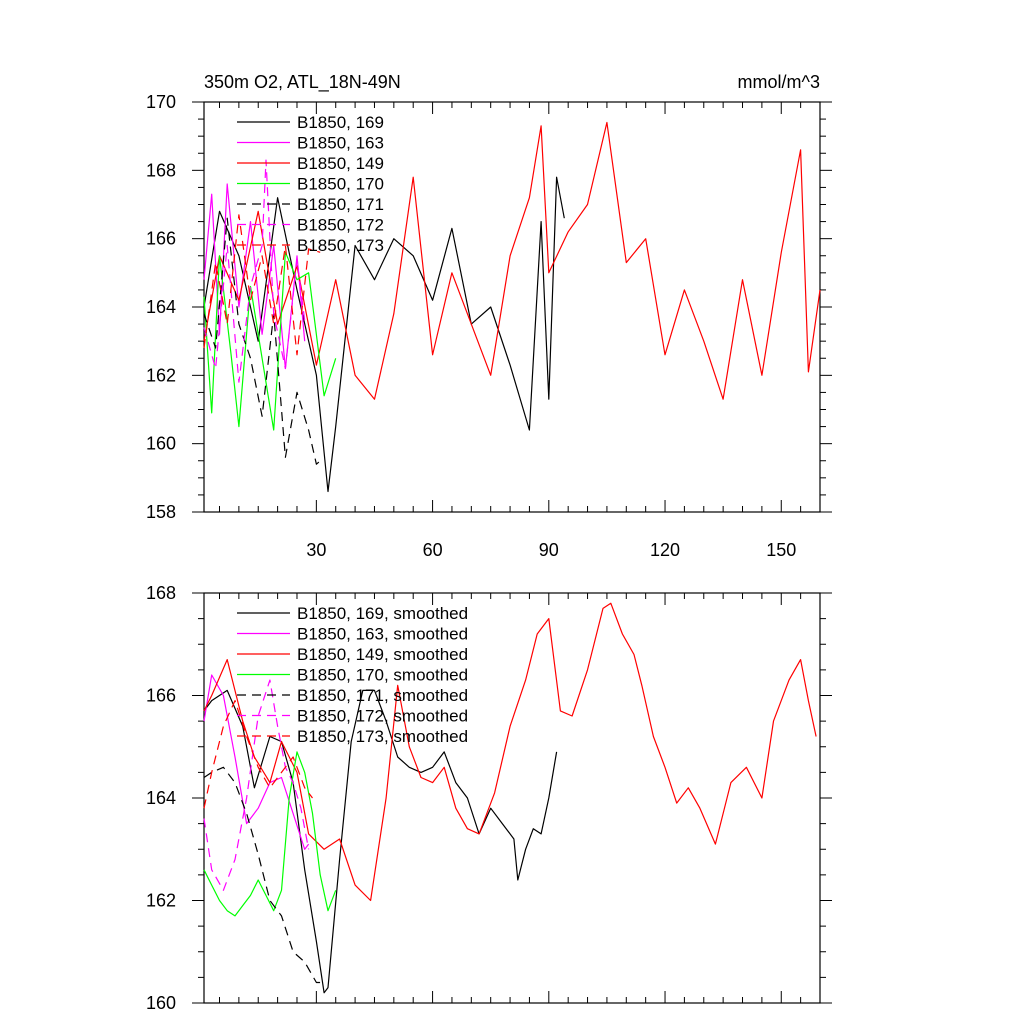  Describe the element at coordinates (665, 550) in the screenshot. I see `x-tick-label: 120` at that location.